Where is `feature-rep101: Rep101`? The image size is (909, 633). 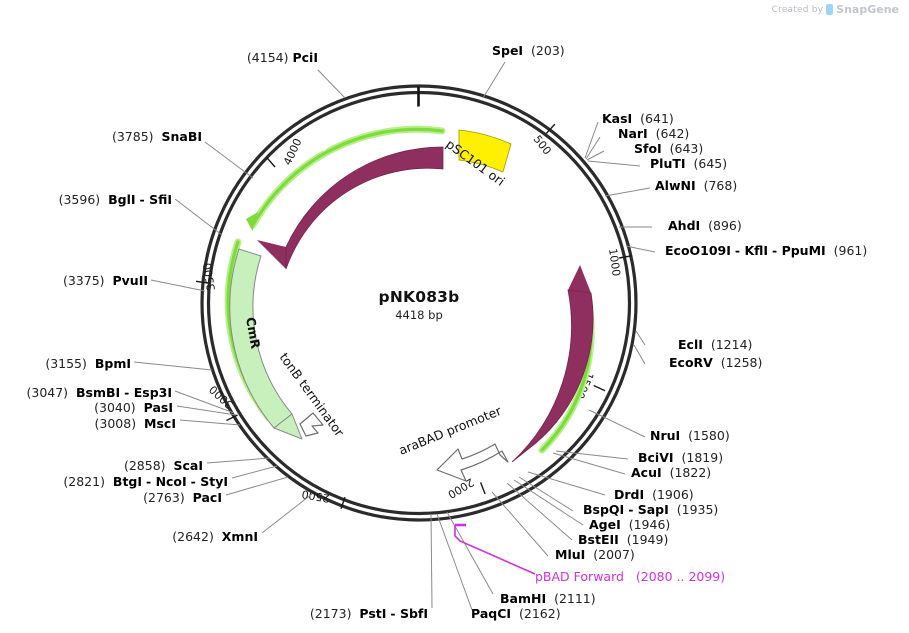 feature-rep101: Rep101 is located at coordinates (346, 188).